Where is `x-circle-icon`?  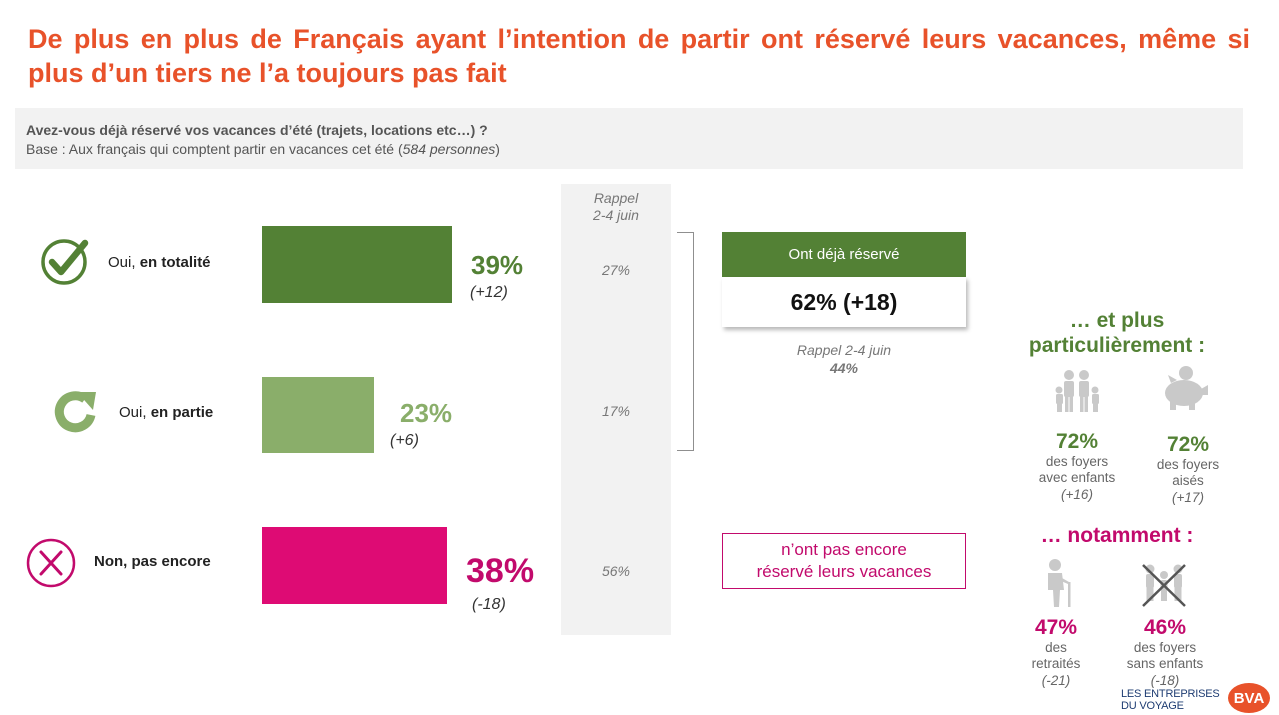 x-circle-icon is located at coordinates (51, 563).